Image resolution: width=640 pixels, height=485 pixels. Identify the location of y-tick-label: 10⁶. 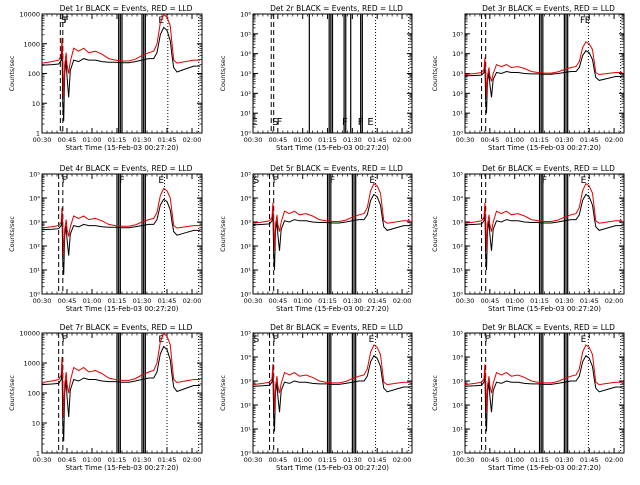
(245, 15).